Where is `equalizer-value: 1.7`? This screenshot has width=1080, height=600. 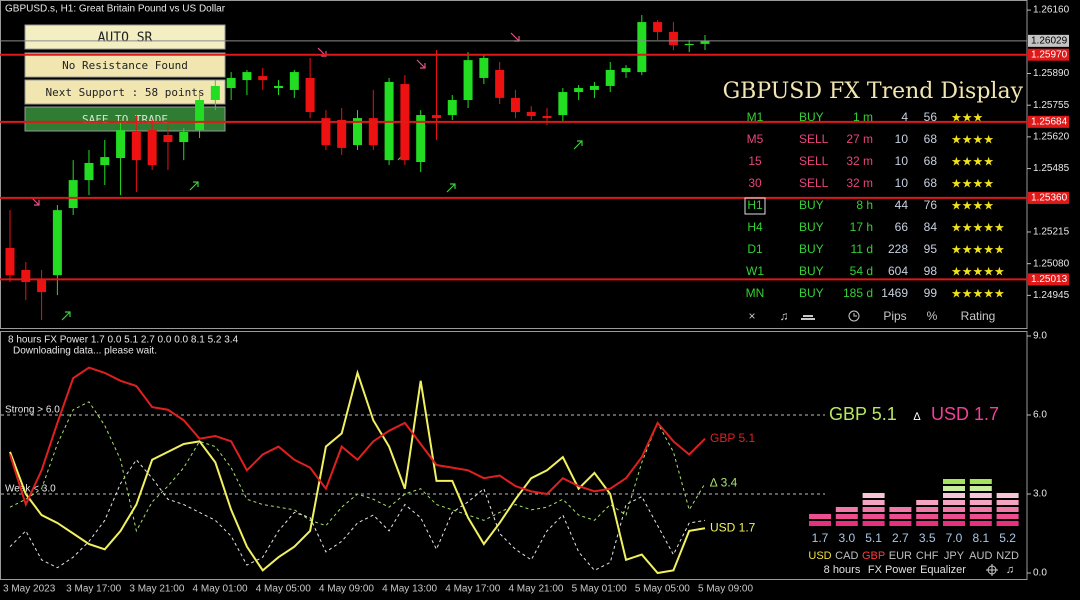
equalizer-value: 1.7 is located at coordinates (820, 538).